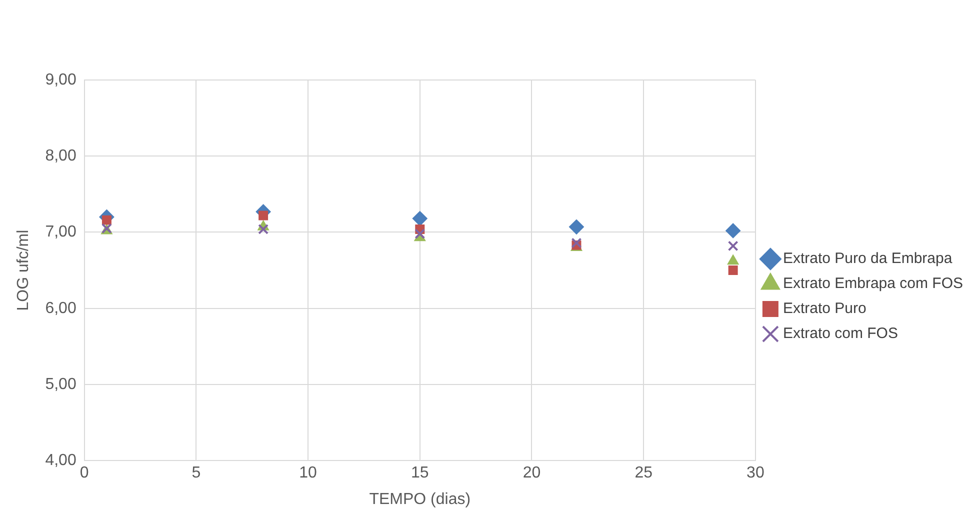 The image size is (978, 518). Describe the element at coordinates (755, 473) in the screenshot. I see `x-tick-label: 30` at that location.